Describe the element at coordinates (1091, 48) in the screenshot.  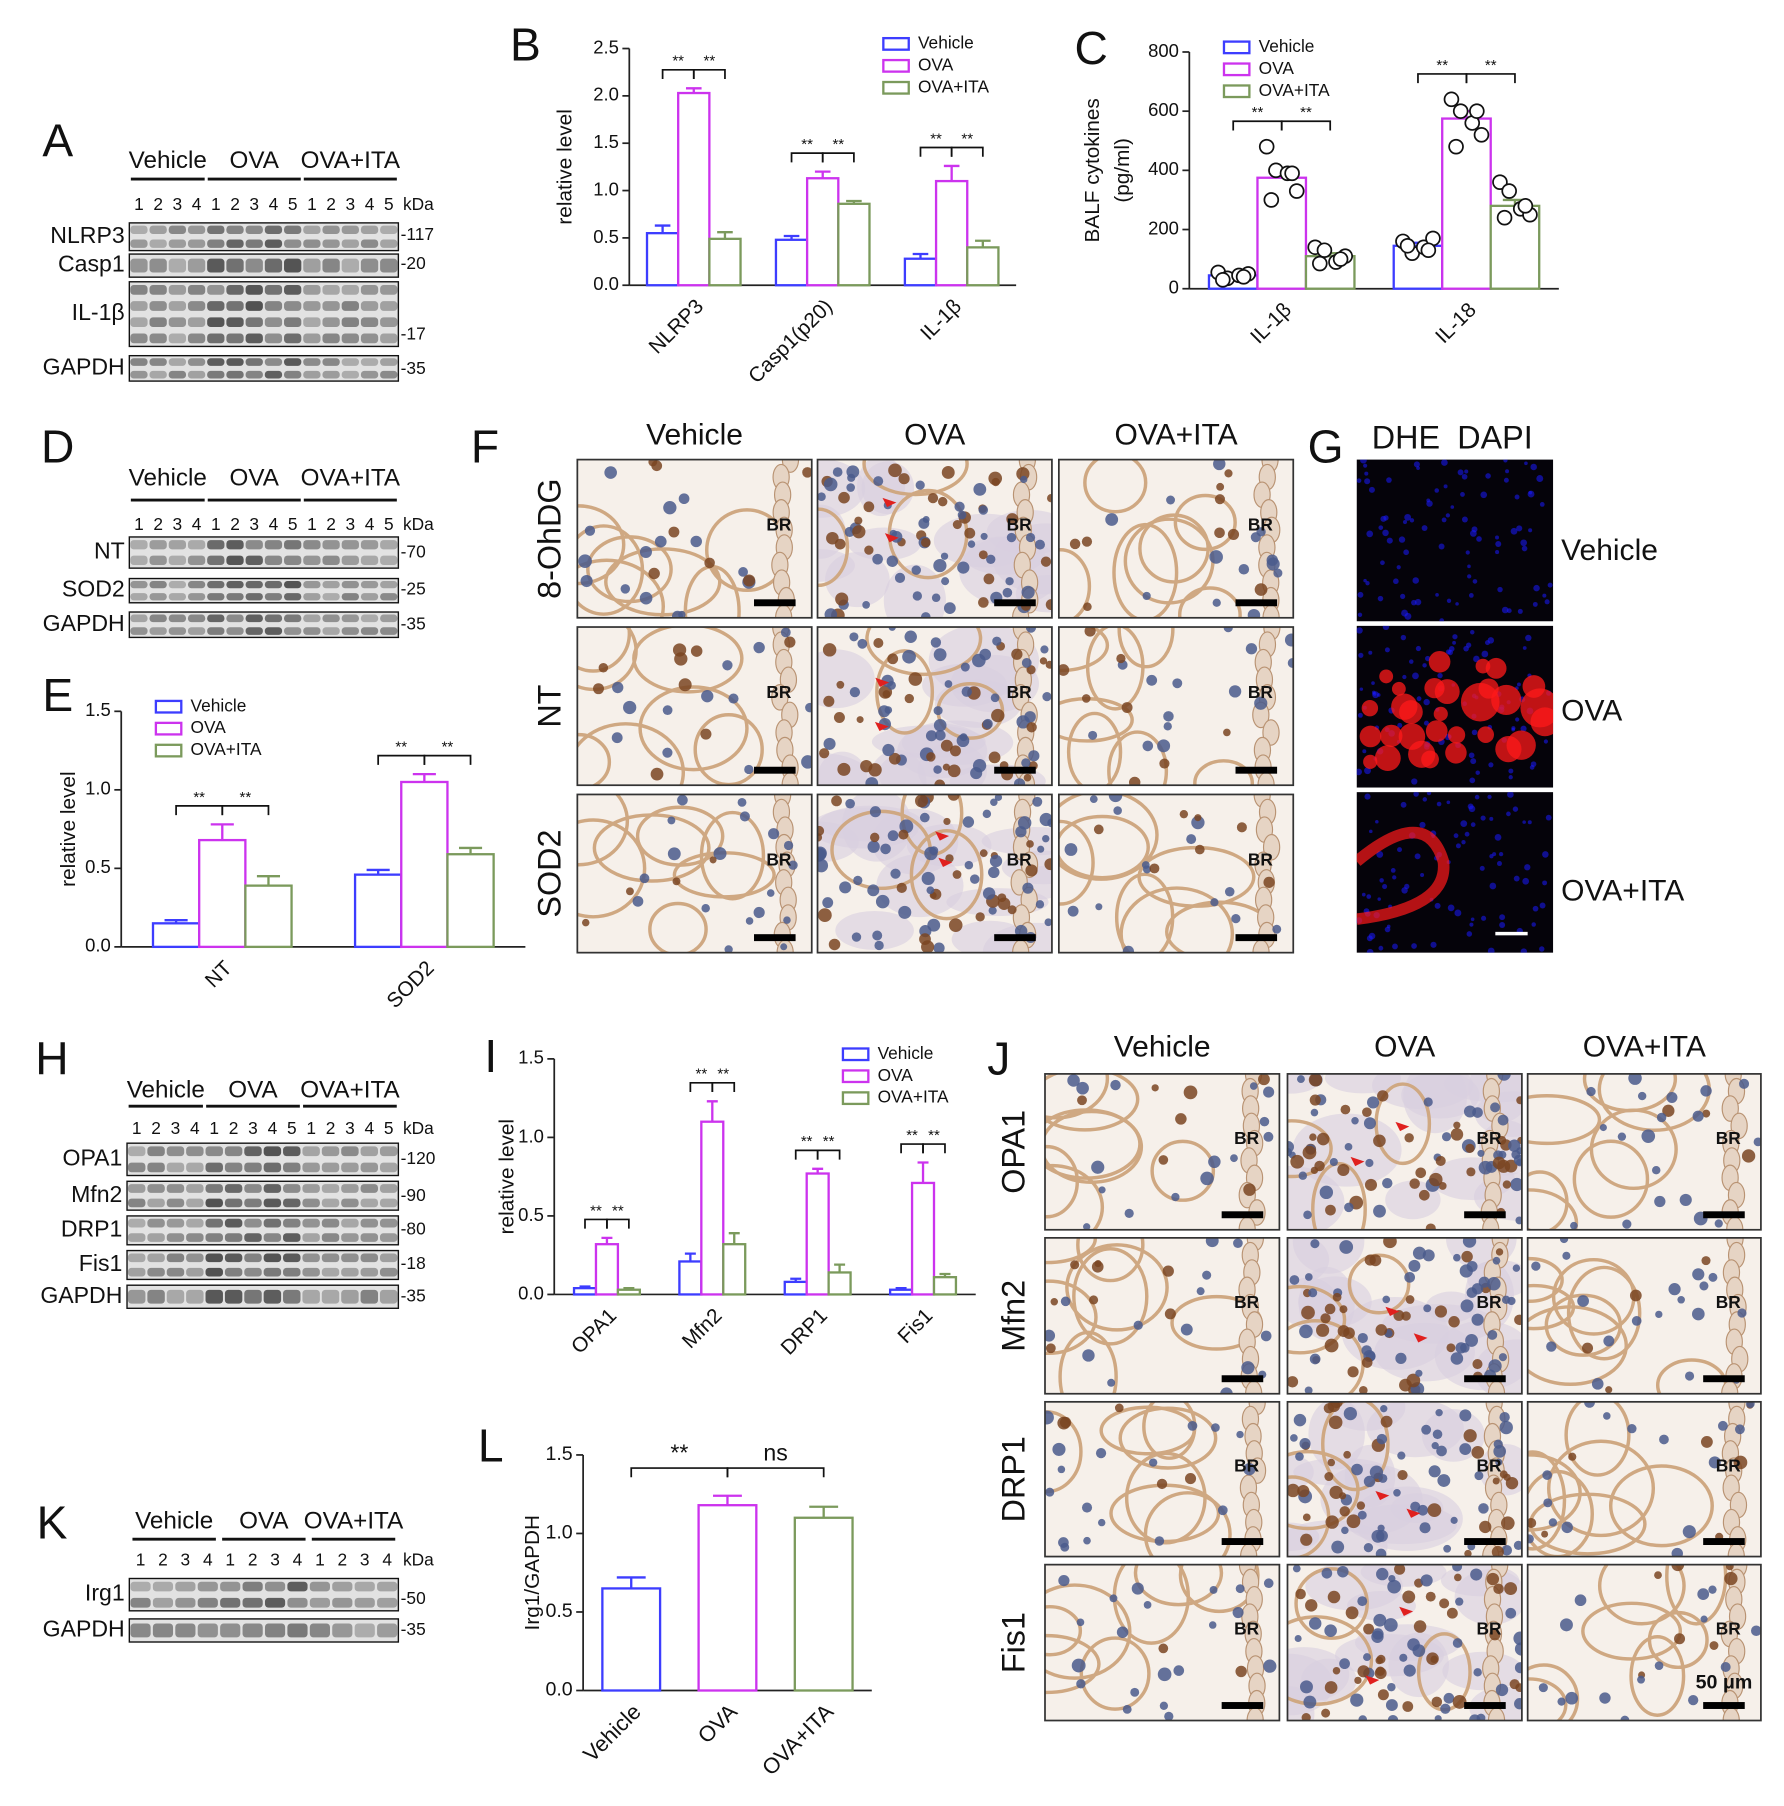
I see `panel-letter: C` at that location.